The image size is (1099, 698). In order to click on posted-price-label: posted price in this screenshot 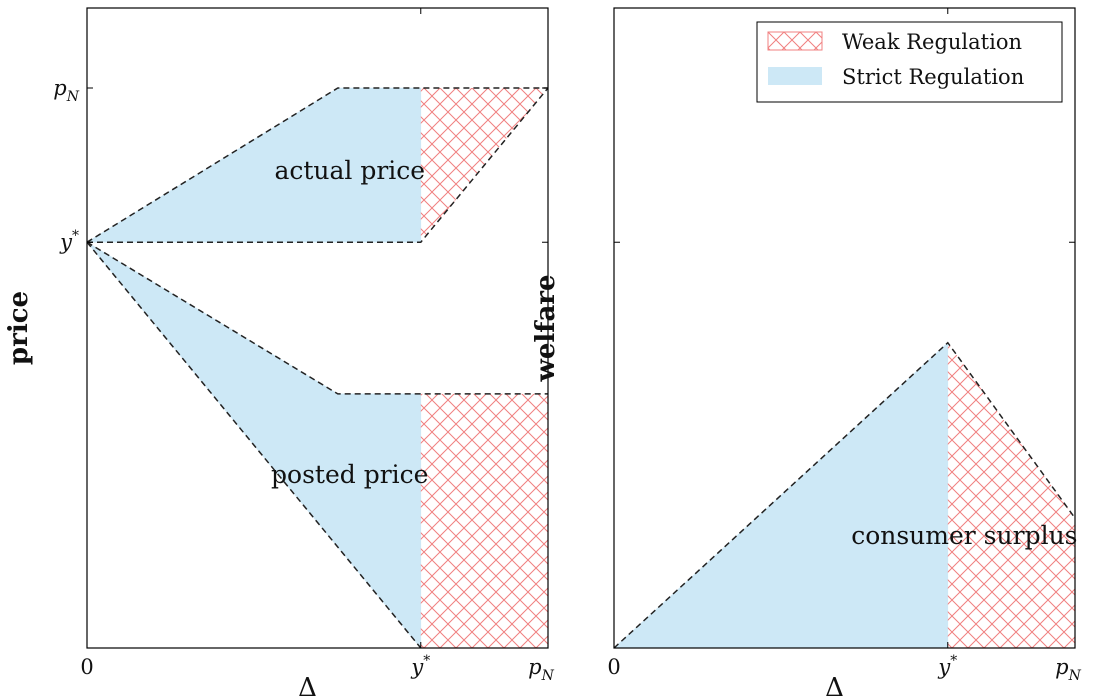, I will do `click(349, 474)`.